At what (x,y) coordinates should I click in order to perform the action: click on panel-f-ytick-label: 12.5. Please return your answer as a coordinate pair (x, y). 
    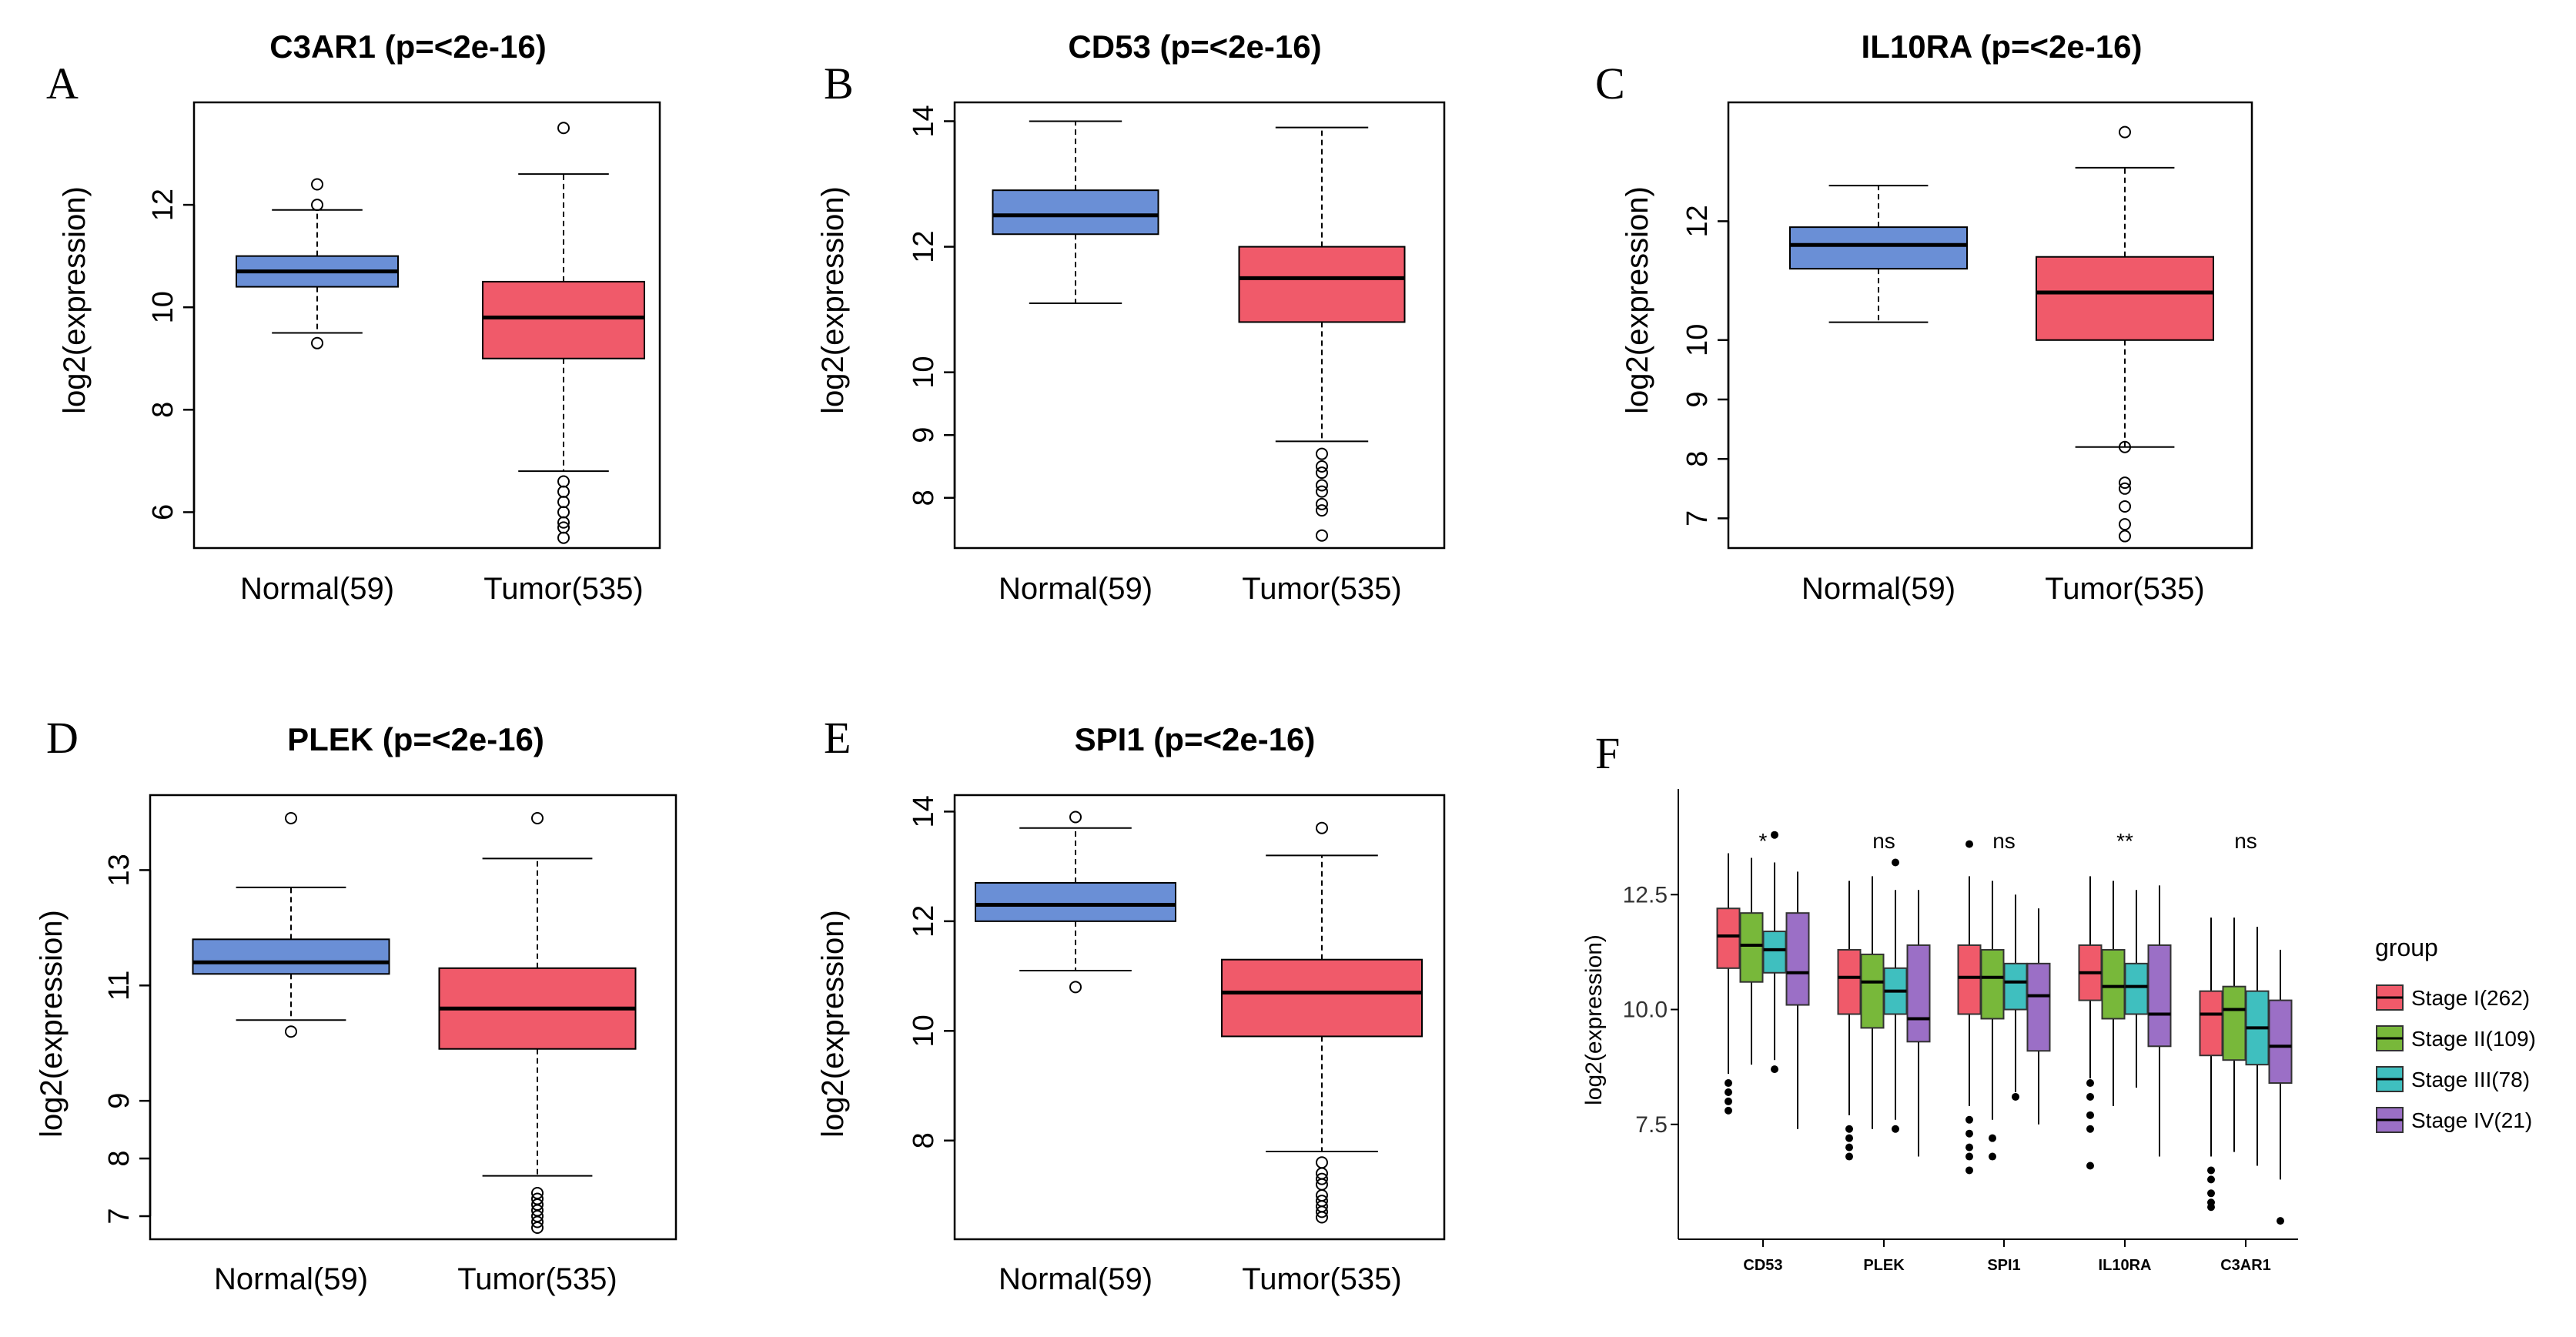
    Looking at the image, I should click on (1646, 894).